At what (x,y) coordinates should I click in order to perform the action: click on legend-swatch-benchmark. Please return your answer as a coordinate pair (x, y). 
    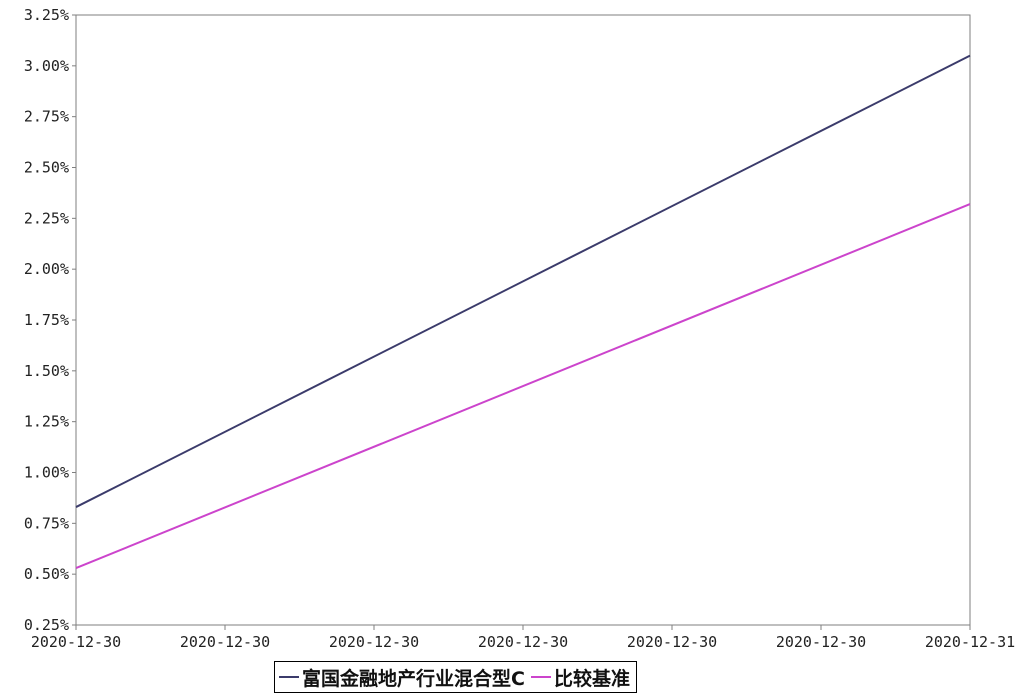
    Looking at the image, I should click on (540, 677).